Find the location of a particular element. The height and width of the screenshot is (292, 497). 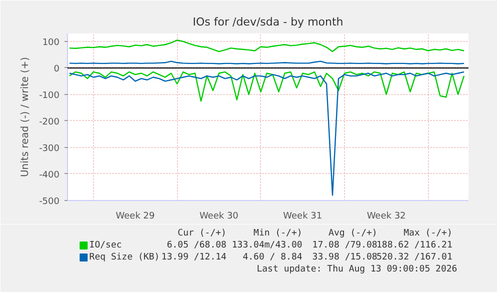

text: Avg (-/+) is located at coordinates (353, 233).